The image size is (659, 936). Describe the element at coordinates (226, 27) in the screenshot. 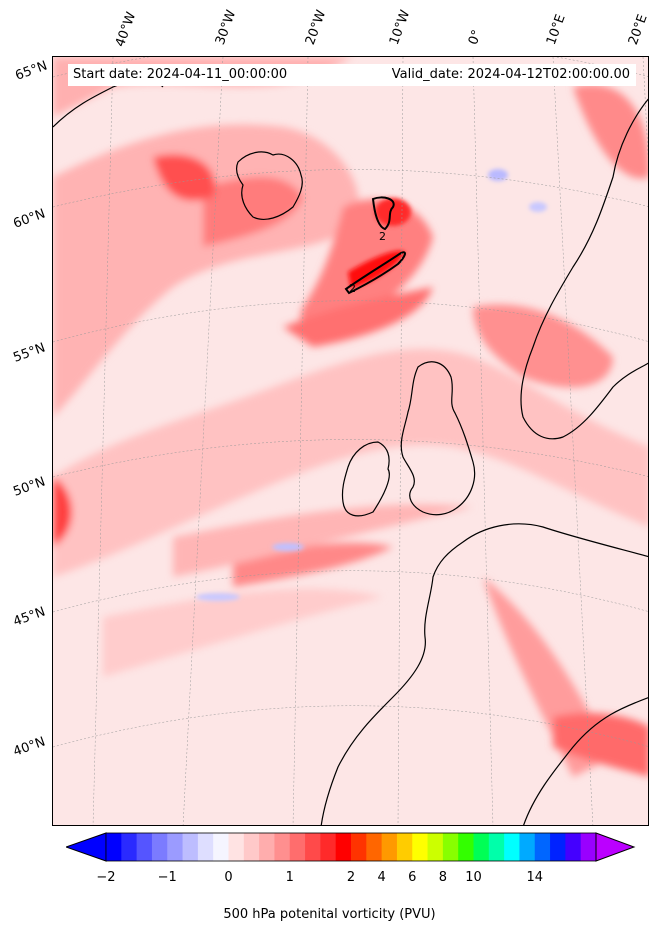

I see `lon-label-30w: 30°W` at that location.